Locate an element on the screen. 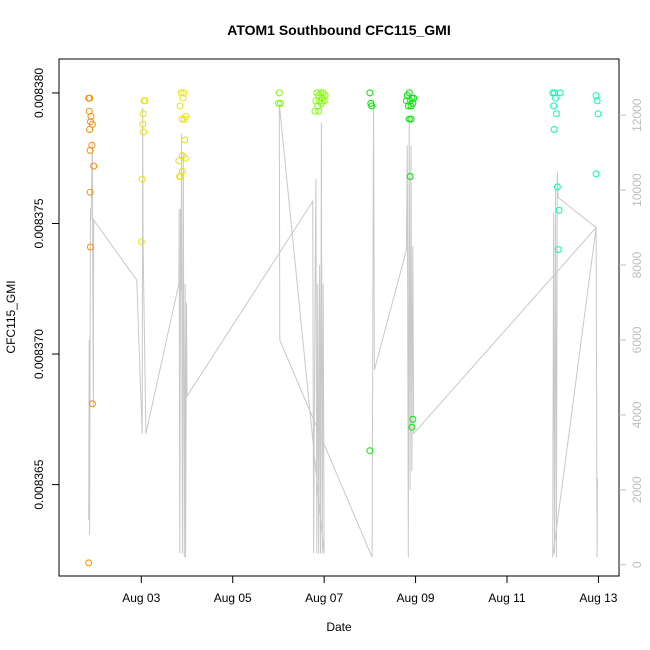  y-right-tick-label: 8000 is located at coordinates (637, 264).